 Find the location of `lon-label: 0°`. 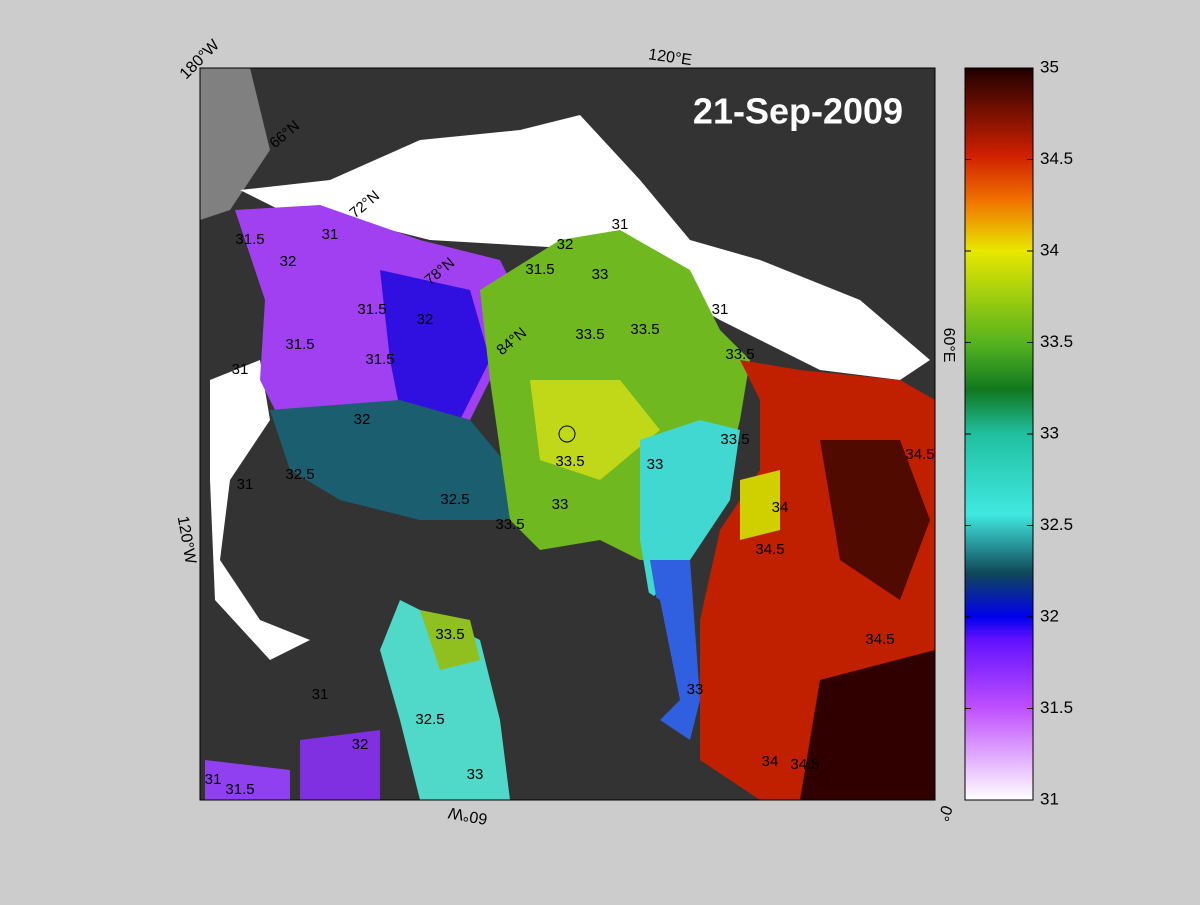

lon-label: 0° is located at coordinates (944, 813).